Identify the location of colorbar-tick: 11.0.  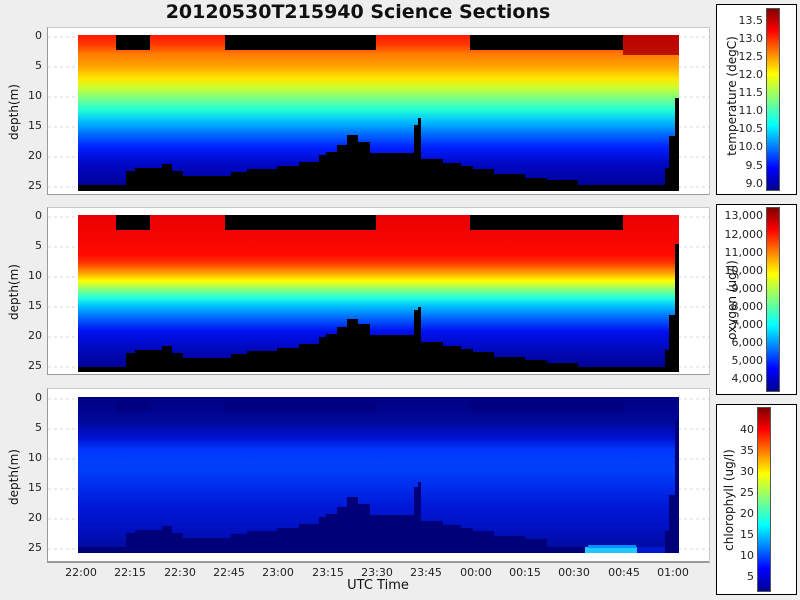
(751, 110).